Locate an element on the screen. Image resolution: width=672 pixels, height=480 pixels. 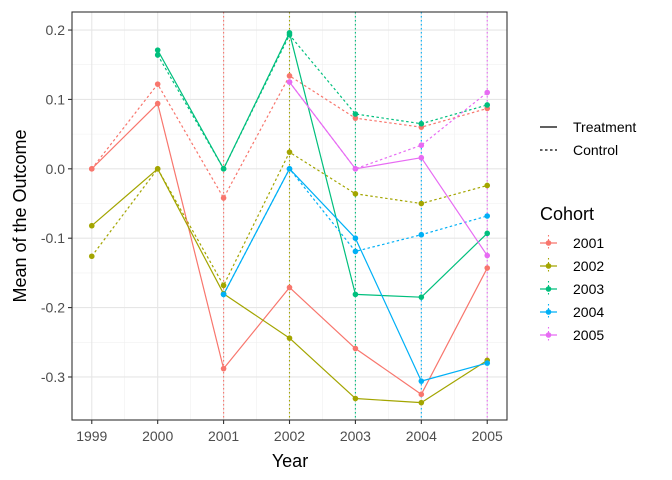
y-tick-label: 0.1 is located at coordinates (56, 99).